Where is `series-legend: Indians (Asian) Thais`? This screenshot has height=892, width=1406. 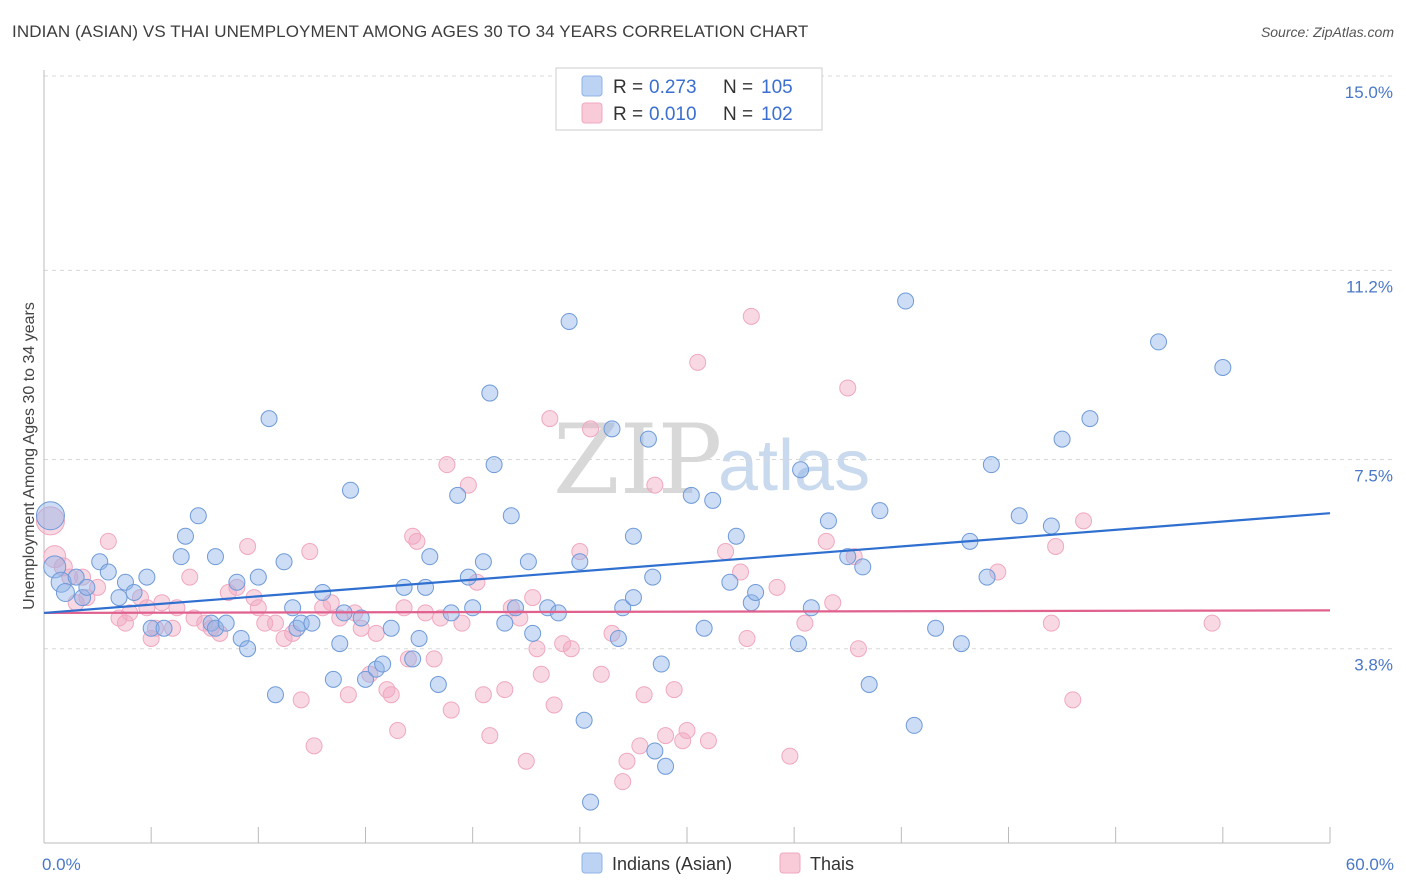 series-legend: Indians (Asian) Thais is located at coordinates (717, 863).